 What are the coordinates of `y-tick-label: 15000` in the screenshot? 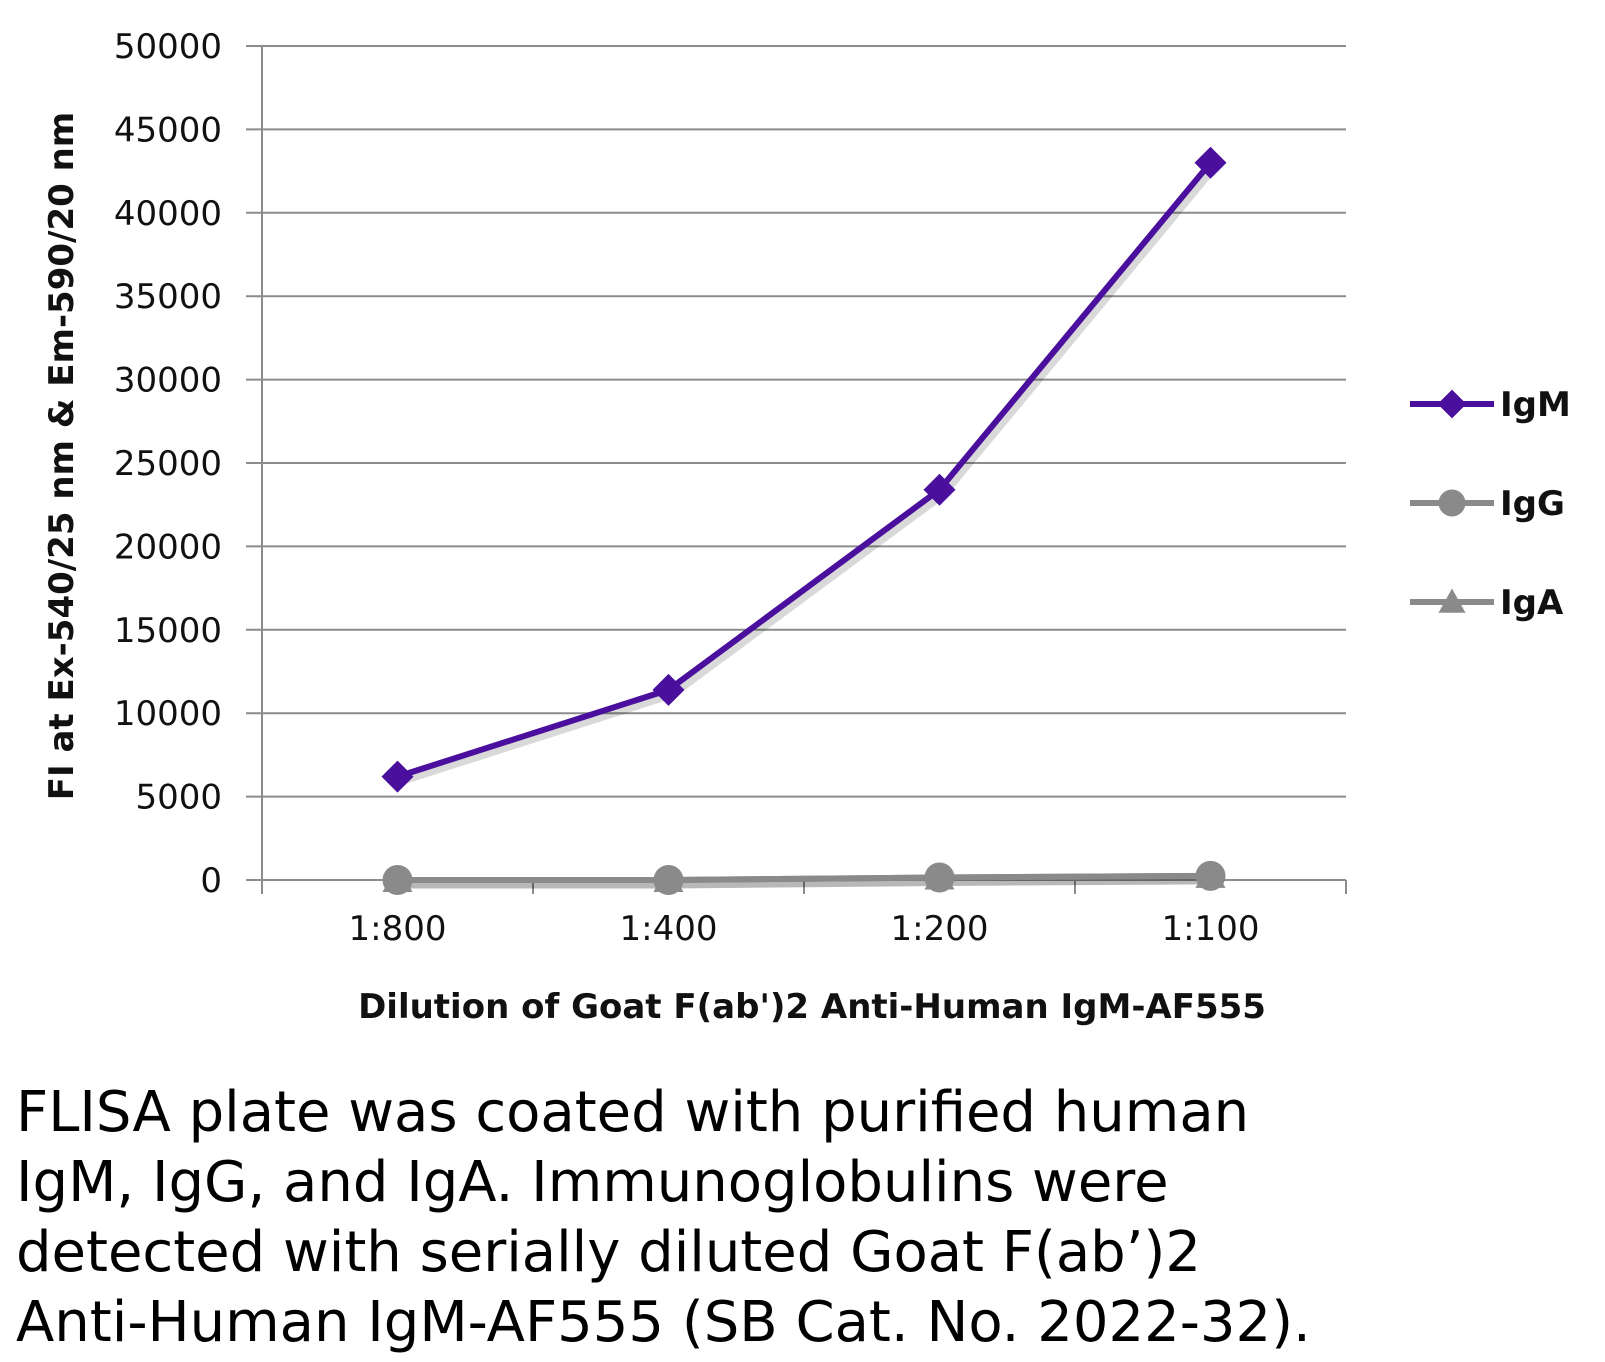 It's located at (168, 631).